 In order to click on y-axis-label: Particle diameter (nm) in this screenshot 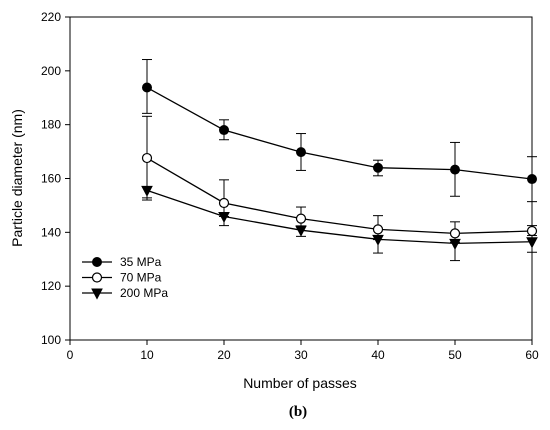, I will do `click(17, 178)`.